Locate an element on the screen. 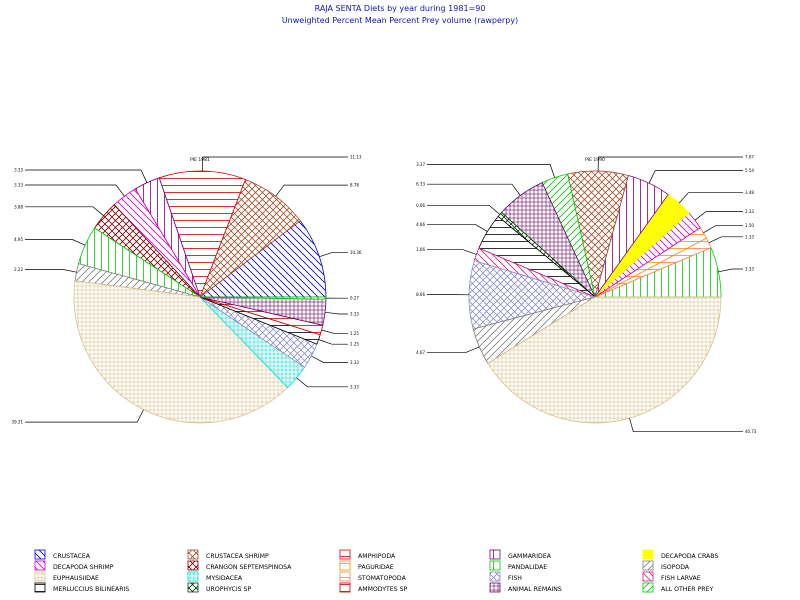  value-label: 8.66 is located at coordinates (420, 294).